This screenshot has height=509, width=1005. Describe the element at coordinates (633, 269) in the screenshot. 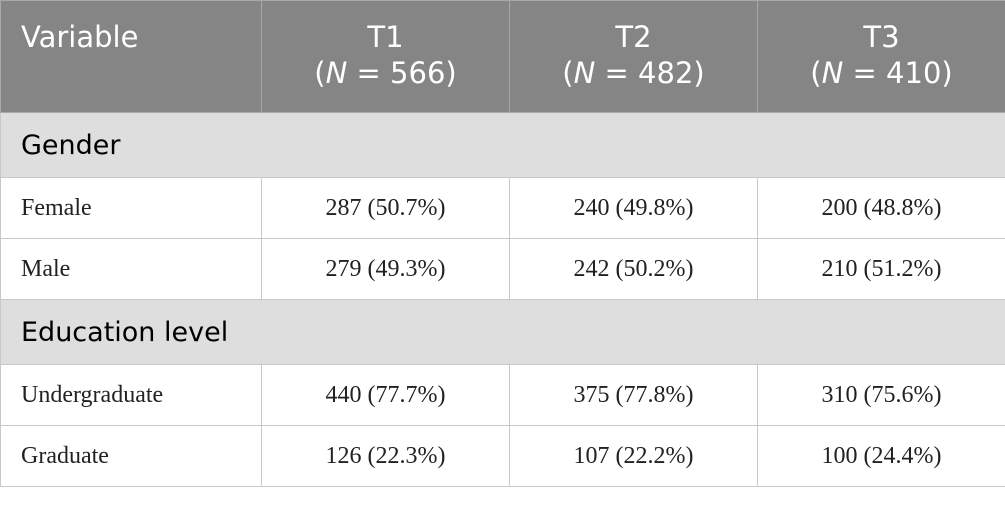

I see `cell: 242 (50.2%)` at that location.